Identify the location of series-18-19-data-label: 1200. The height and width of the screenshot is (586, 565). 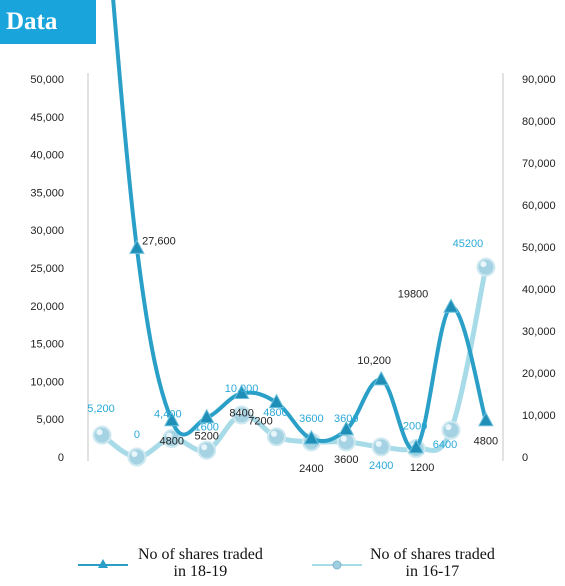
(422, 468).